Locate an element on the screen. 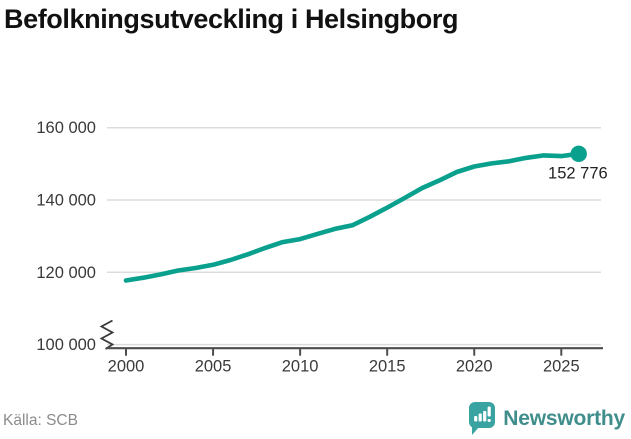 The width and height of the screenshot is (631, 439). newsworthy-logo: Newsworthy is located at coordinates (546, 418).